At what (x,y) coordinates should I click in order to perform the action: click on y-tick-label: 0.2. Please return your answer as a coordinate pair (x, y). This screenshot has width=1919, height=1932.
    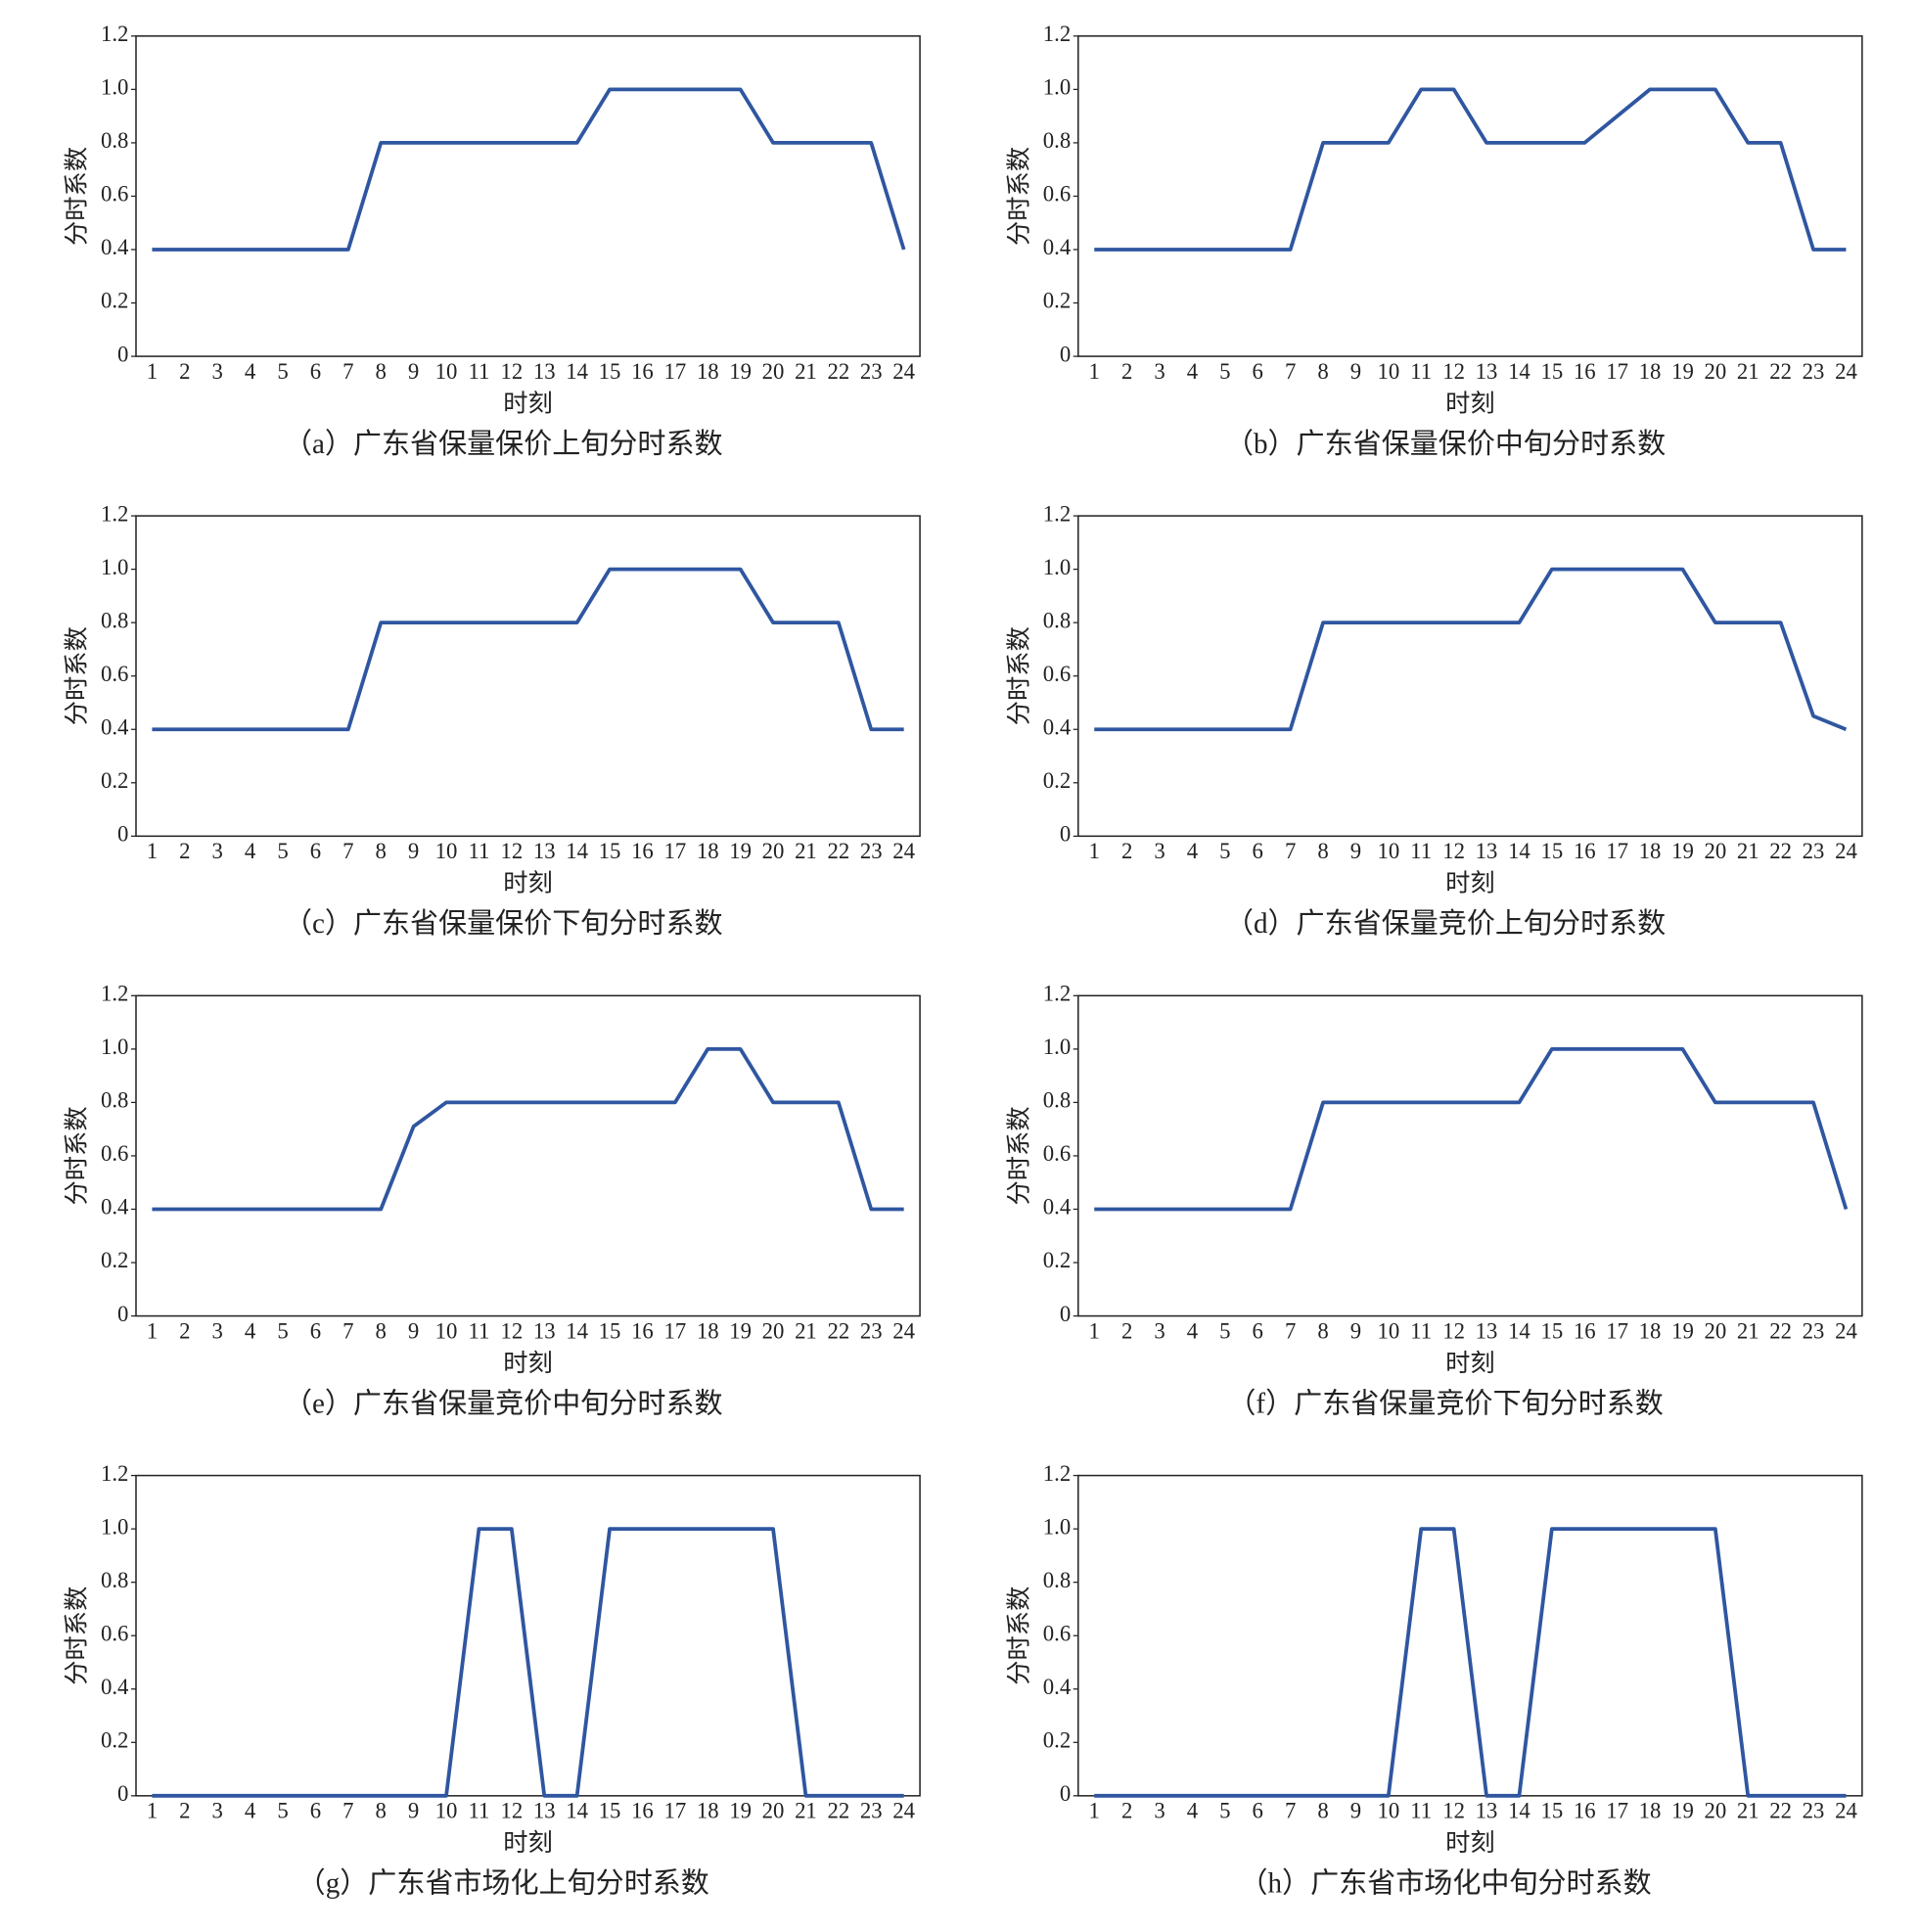
    Looking at the image, I should click on (1057, 1740).